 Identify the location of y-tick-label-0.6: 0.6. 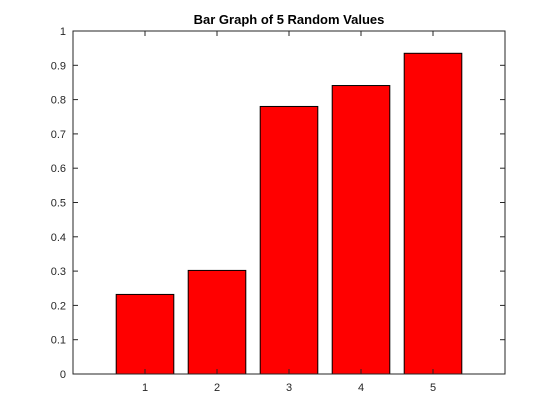
(58, 169).